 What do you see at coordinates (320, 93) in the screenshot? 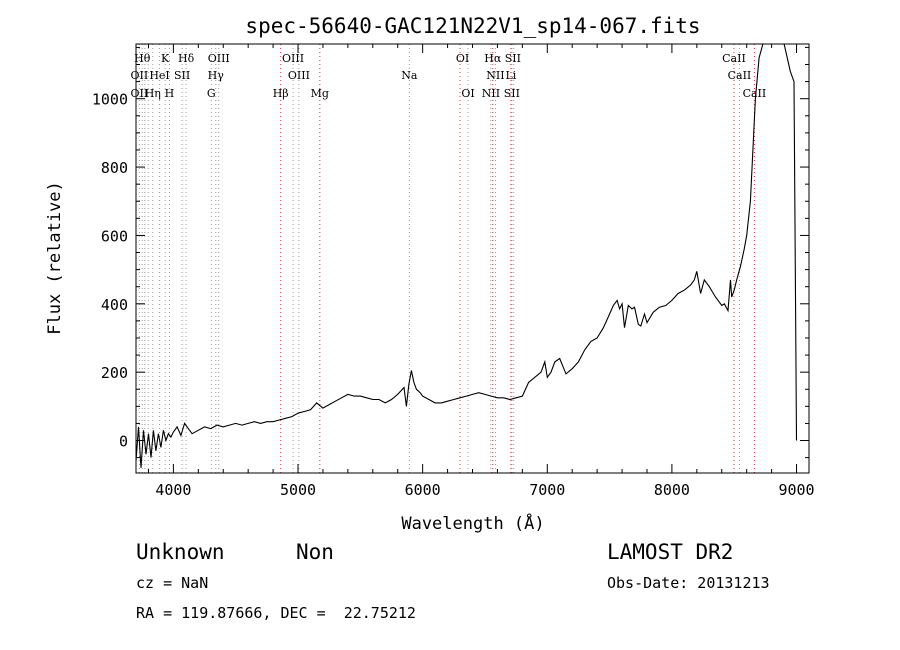
I see `line-label: Mg` at bounding box center [320, 93].